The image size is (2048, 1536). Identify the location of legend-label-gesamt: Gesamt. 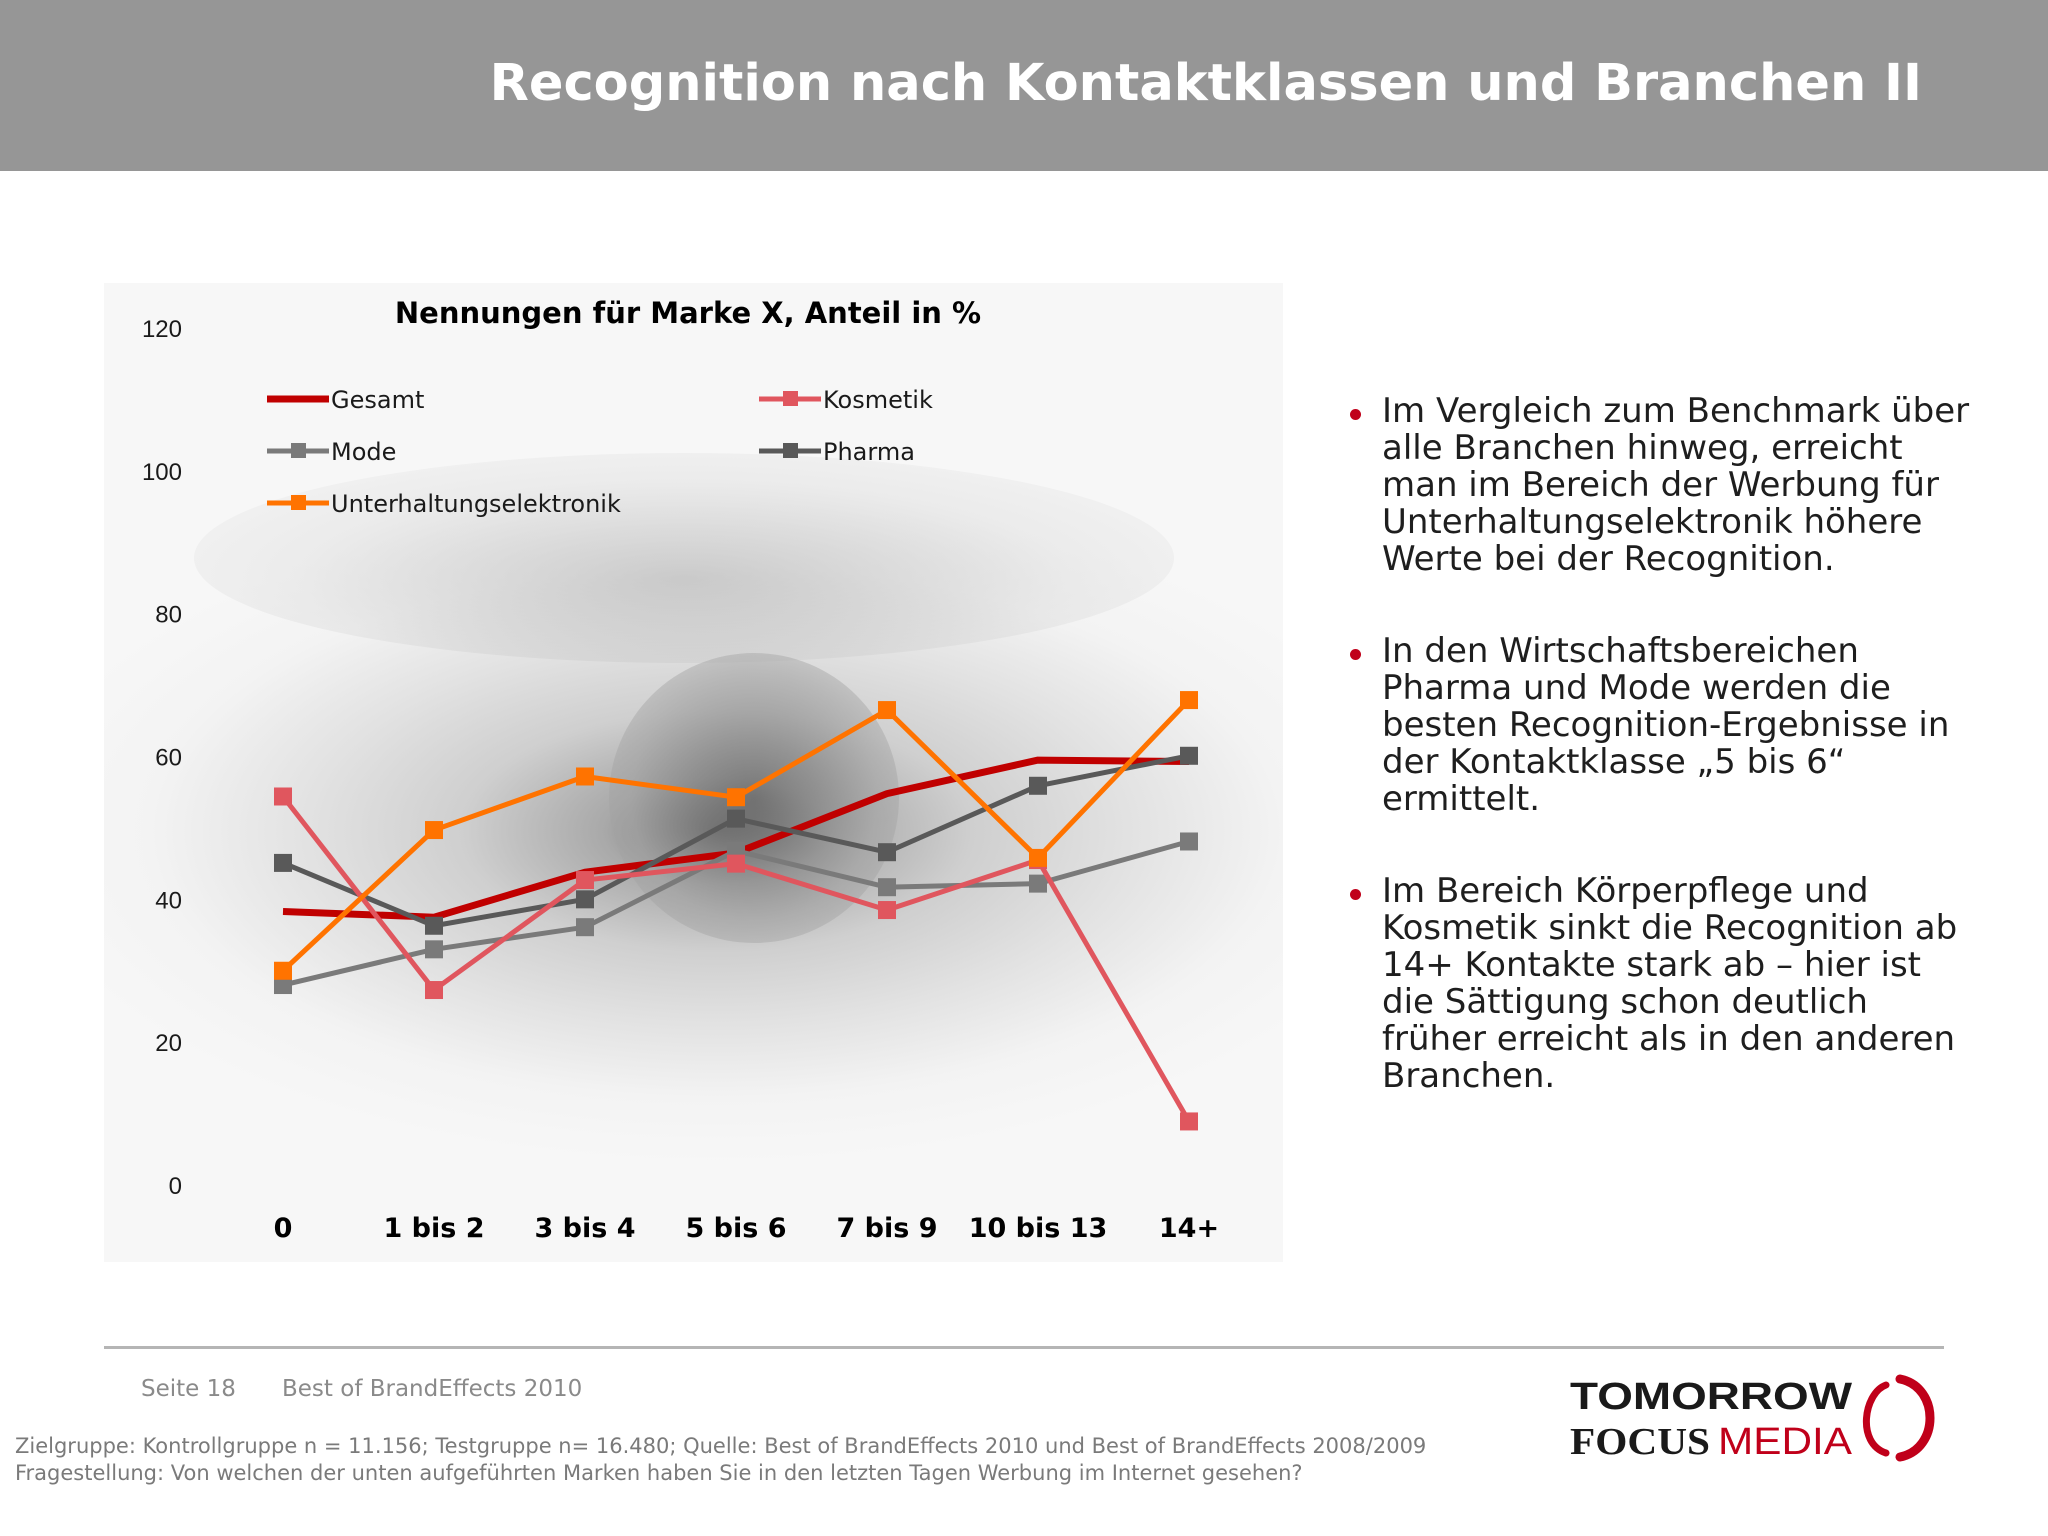
(377, 400).